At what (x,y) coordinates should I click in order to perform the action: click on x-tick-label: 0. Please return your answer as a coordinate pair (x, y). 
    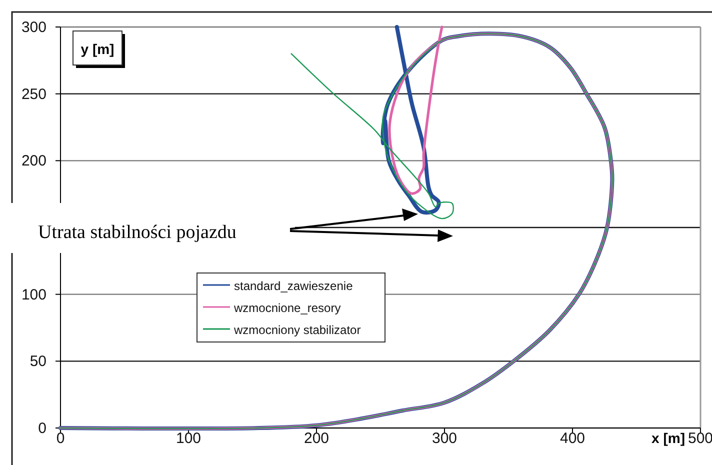
    Looking at the image, I should click on (60, 438).